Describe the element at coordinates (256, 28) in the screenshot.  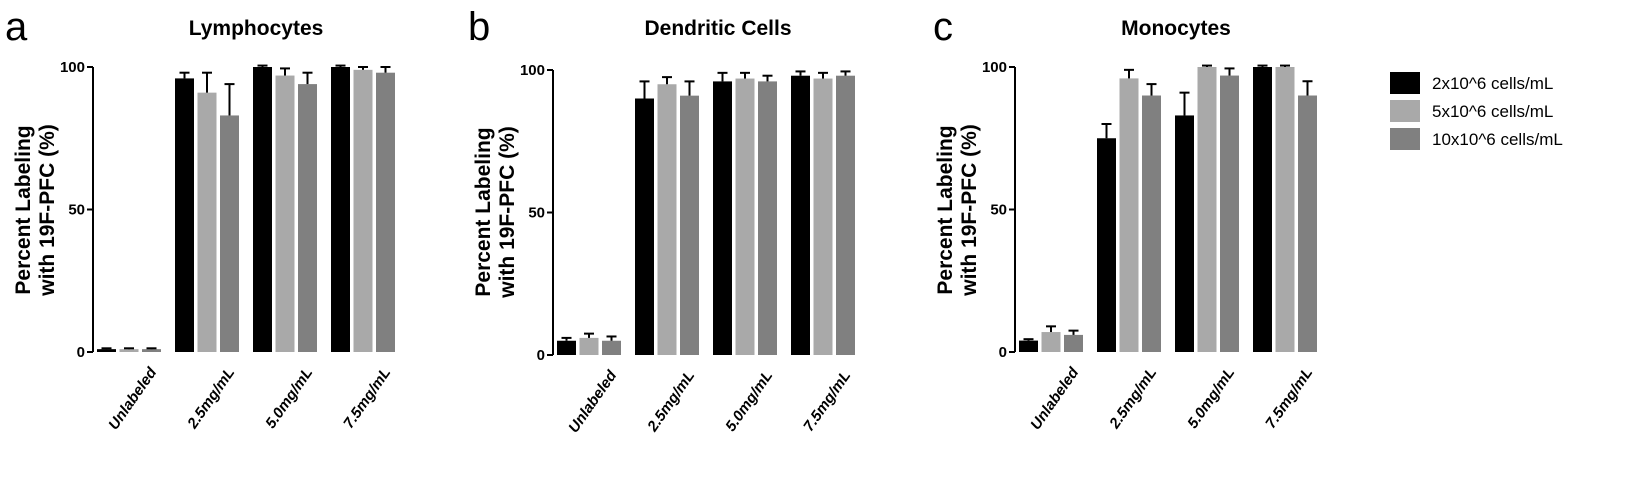
I see `chart-title: Lymphocytes` at that location.